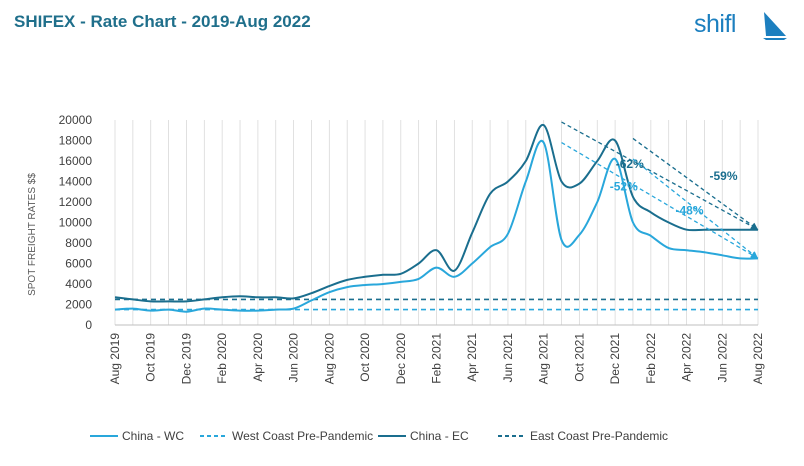  What do you see at coordinates (689, 211) in the screenshot?
I see `trend-label: -48%` at bounding box center [689, 211].